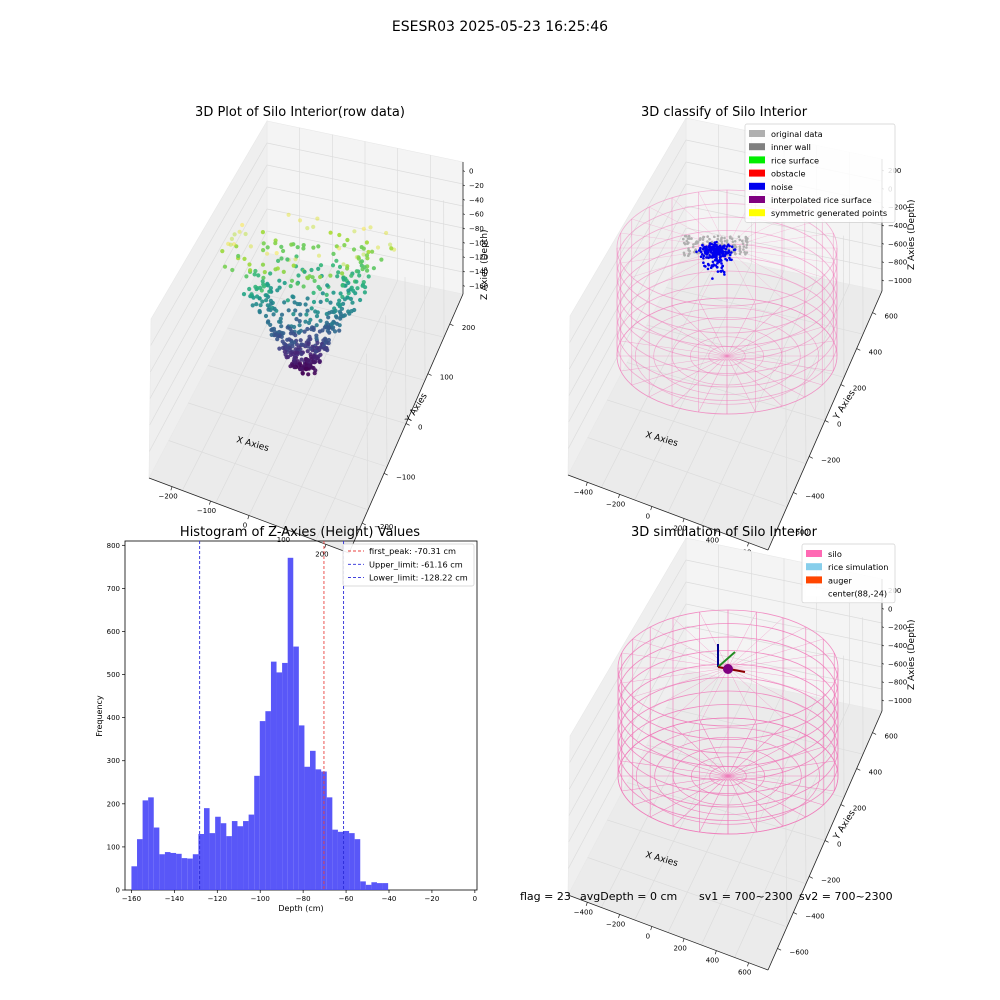 The width and height of the screenshot is (1000, 1000). I want to click on axis-line, so click(668, 932).